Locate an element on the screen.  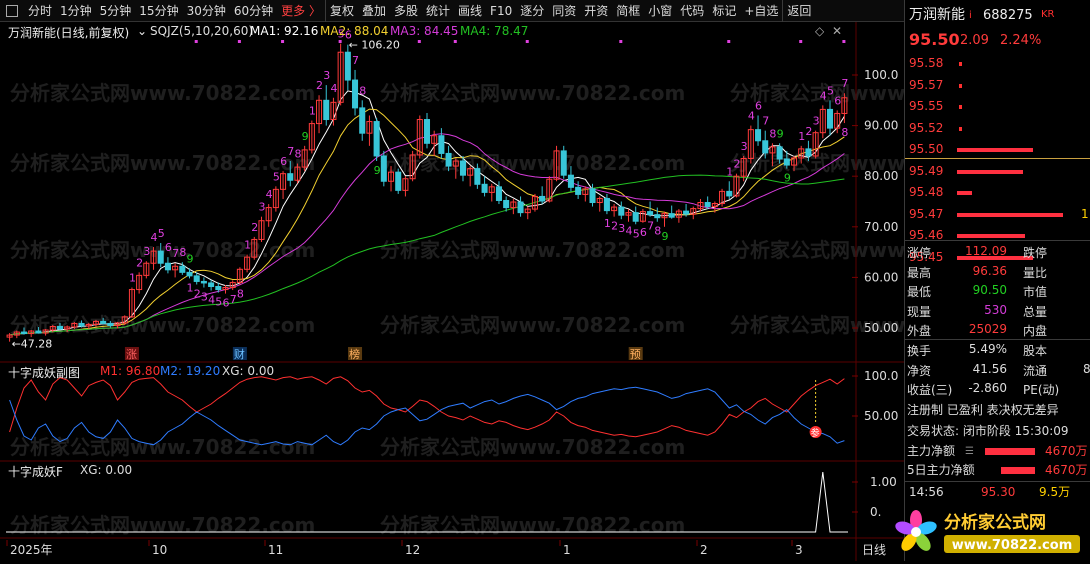
toolbar-item-13: 逐分 is located at coordinates (532, 10).